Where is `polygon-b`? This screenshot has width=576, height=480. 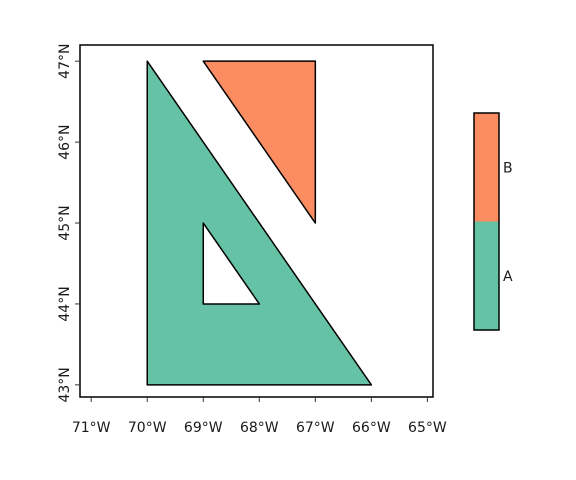 polygon-b is located at coordinates (259, 142).